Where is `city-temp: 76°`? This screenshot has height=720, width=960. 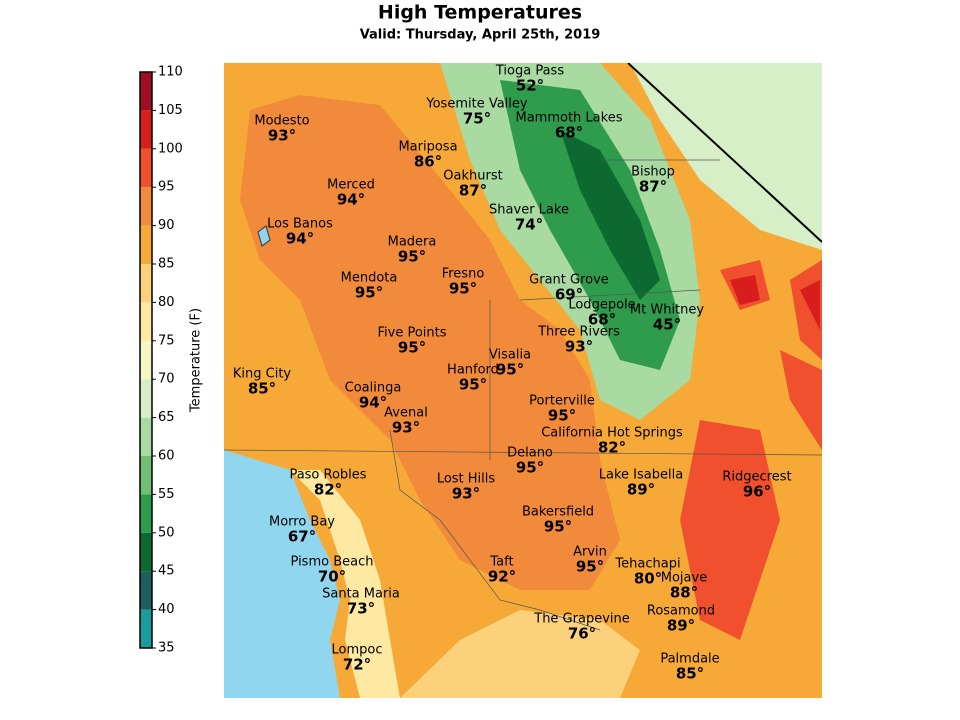
city-temp: 76° is located at coordinates (582, 634).